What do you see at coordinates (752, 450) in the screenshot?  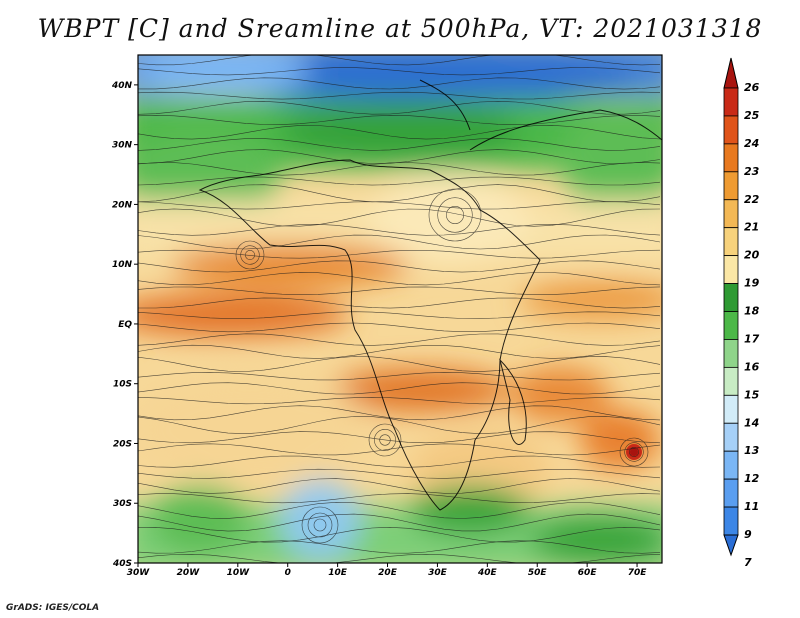 I see `colorbar-label: 13` at bounding box center [752, 450].